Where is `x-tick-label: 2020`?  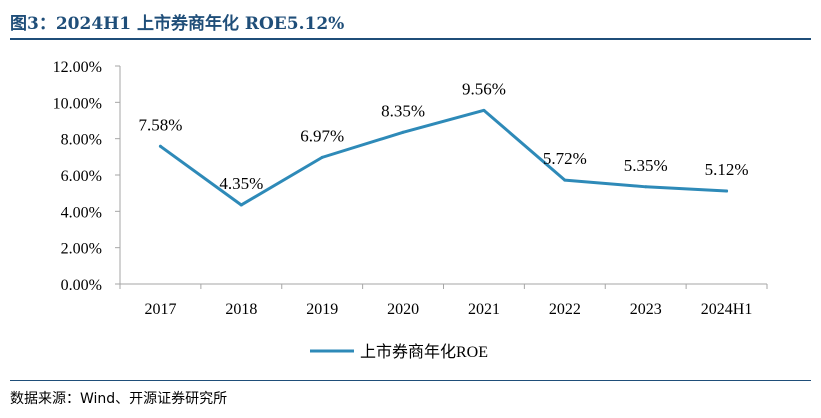 x-tick-label: 2020 is located at coordinates (403, 309).